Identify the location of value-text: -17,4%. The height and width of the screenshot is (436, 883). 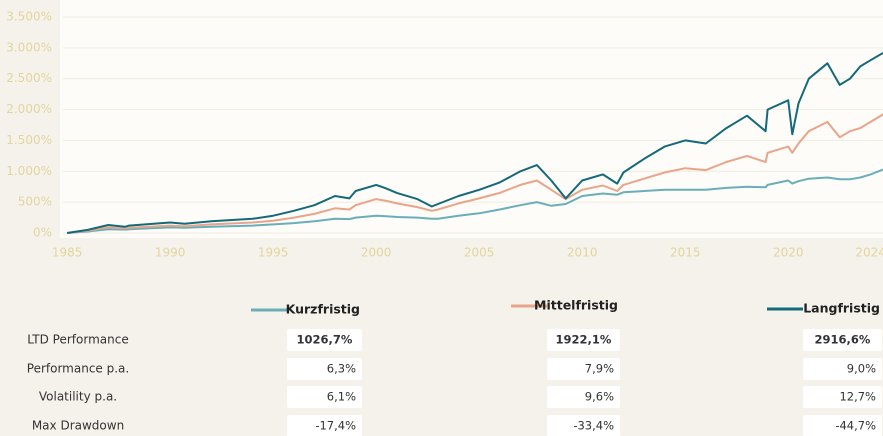
(335, 426).